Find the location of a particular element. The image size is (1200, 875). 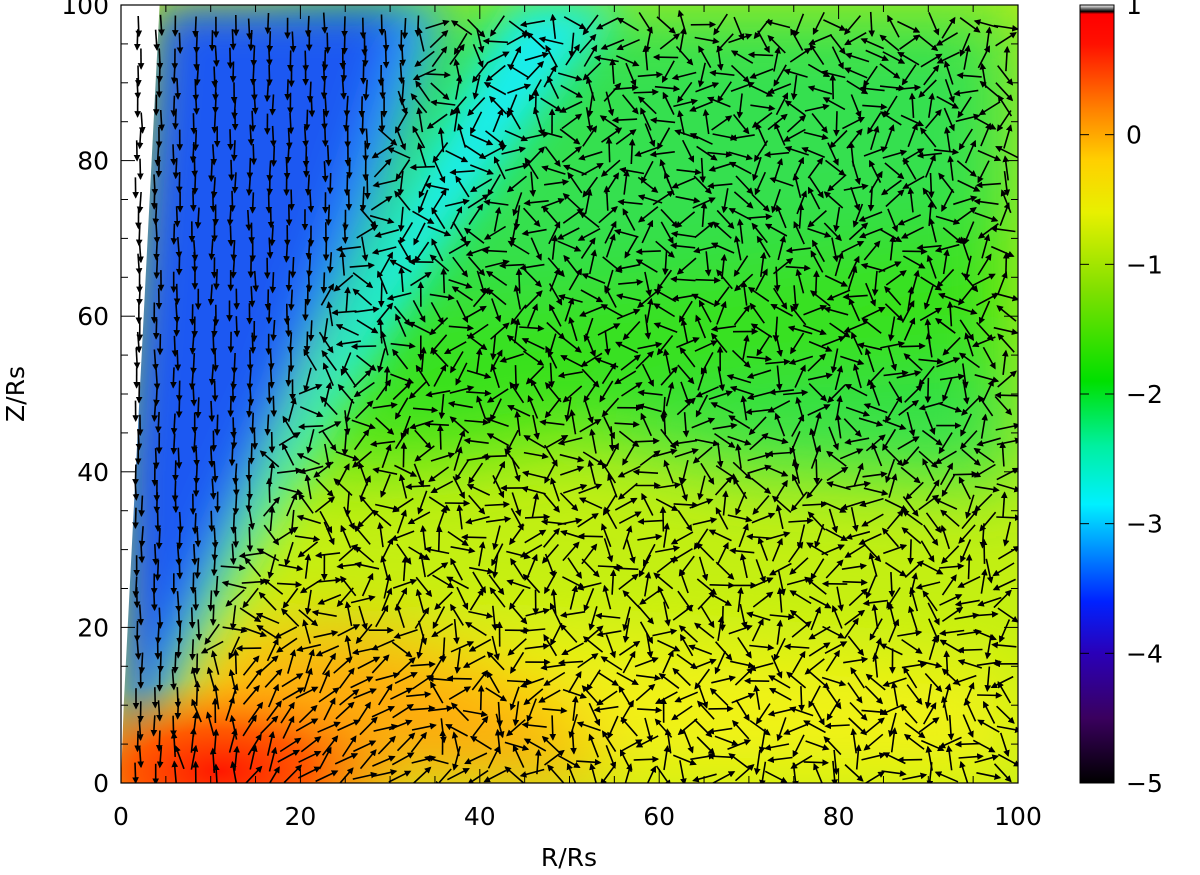

x-axis-label: R/Rs is located at coordinates (569, 857).